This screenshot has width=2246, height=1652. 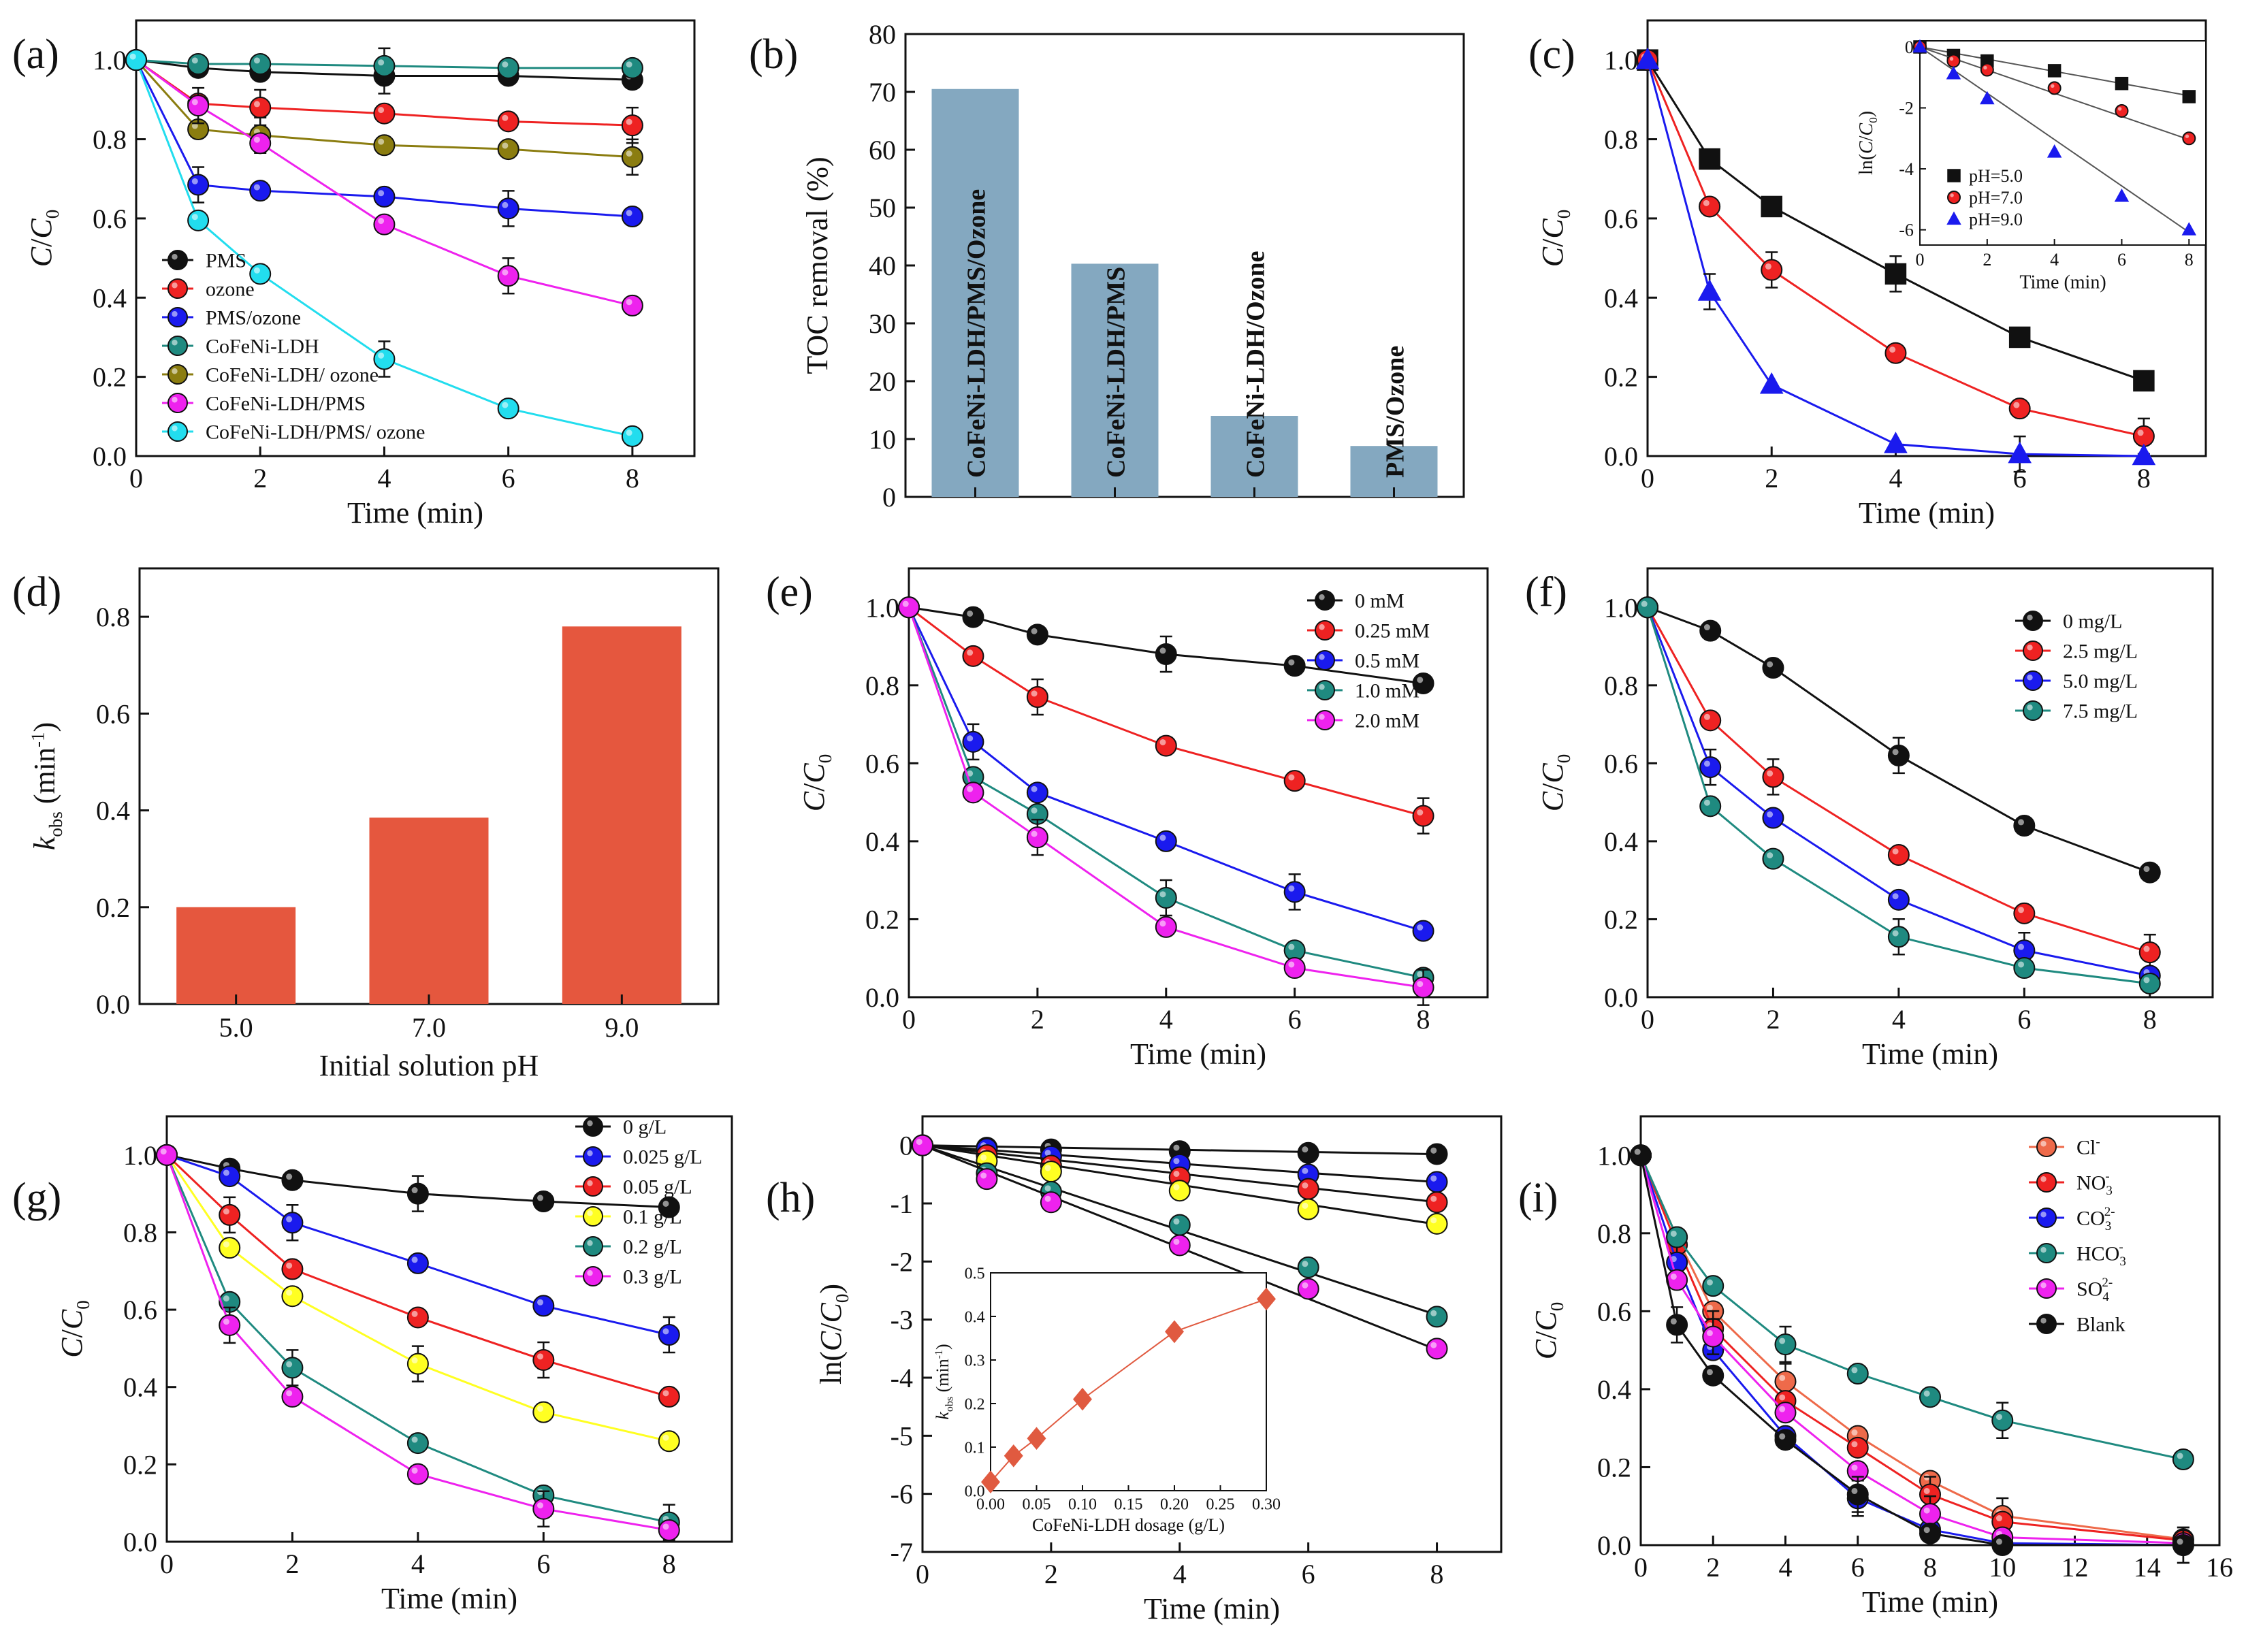 I want to click on y-tick-label: 70, so click(x=882, y=92).